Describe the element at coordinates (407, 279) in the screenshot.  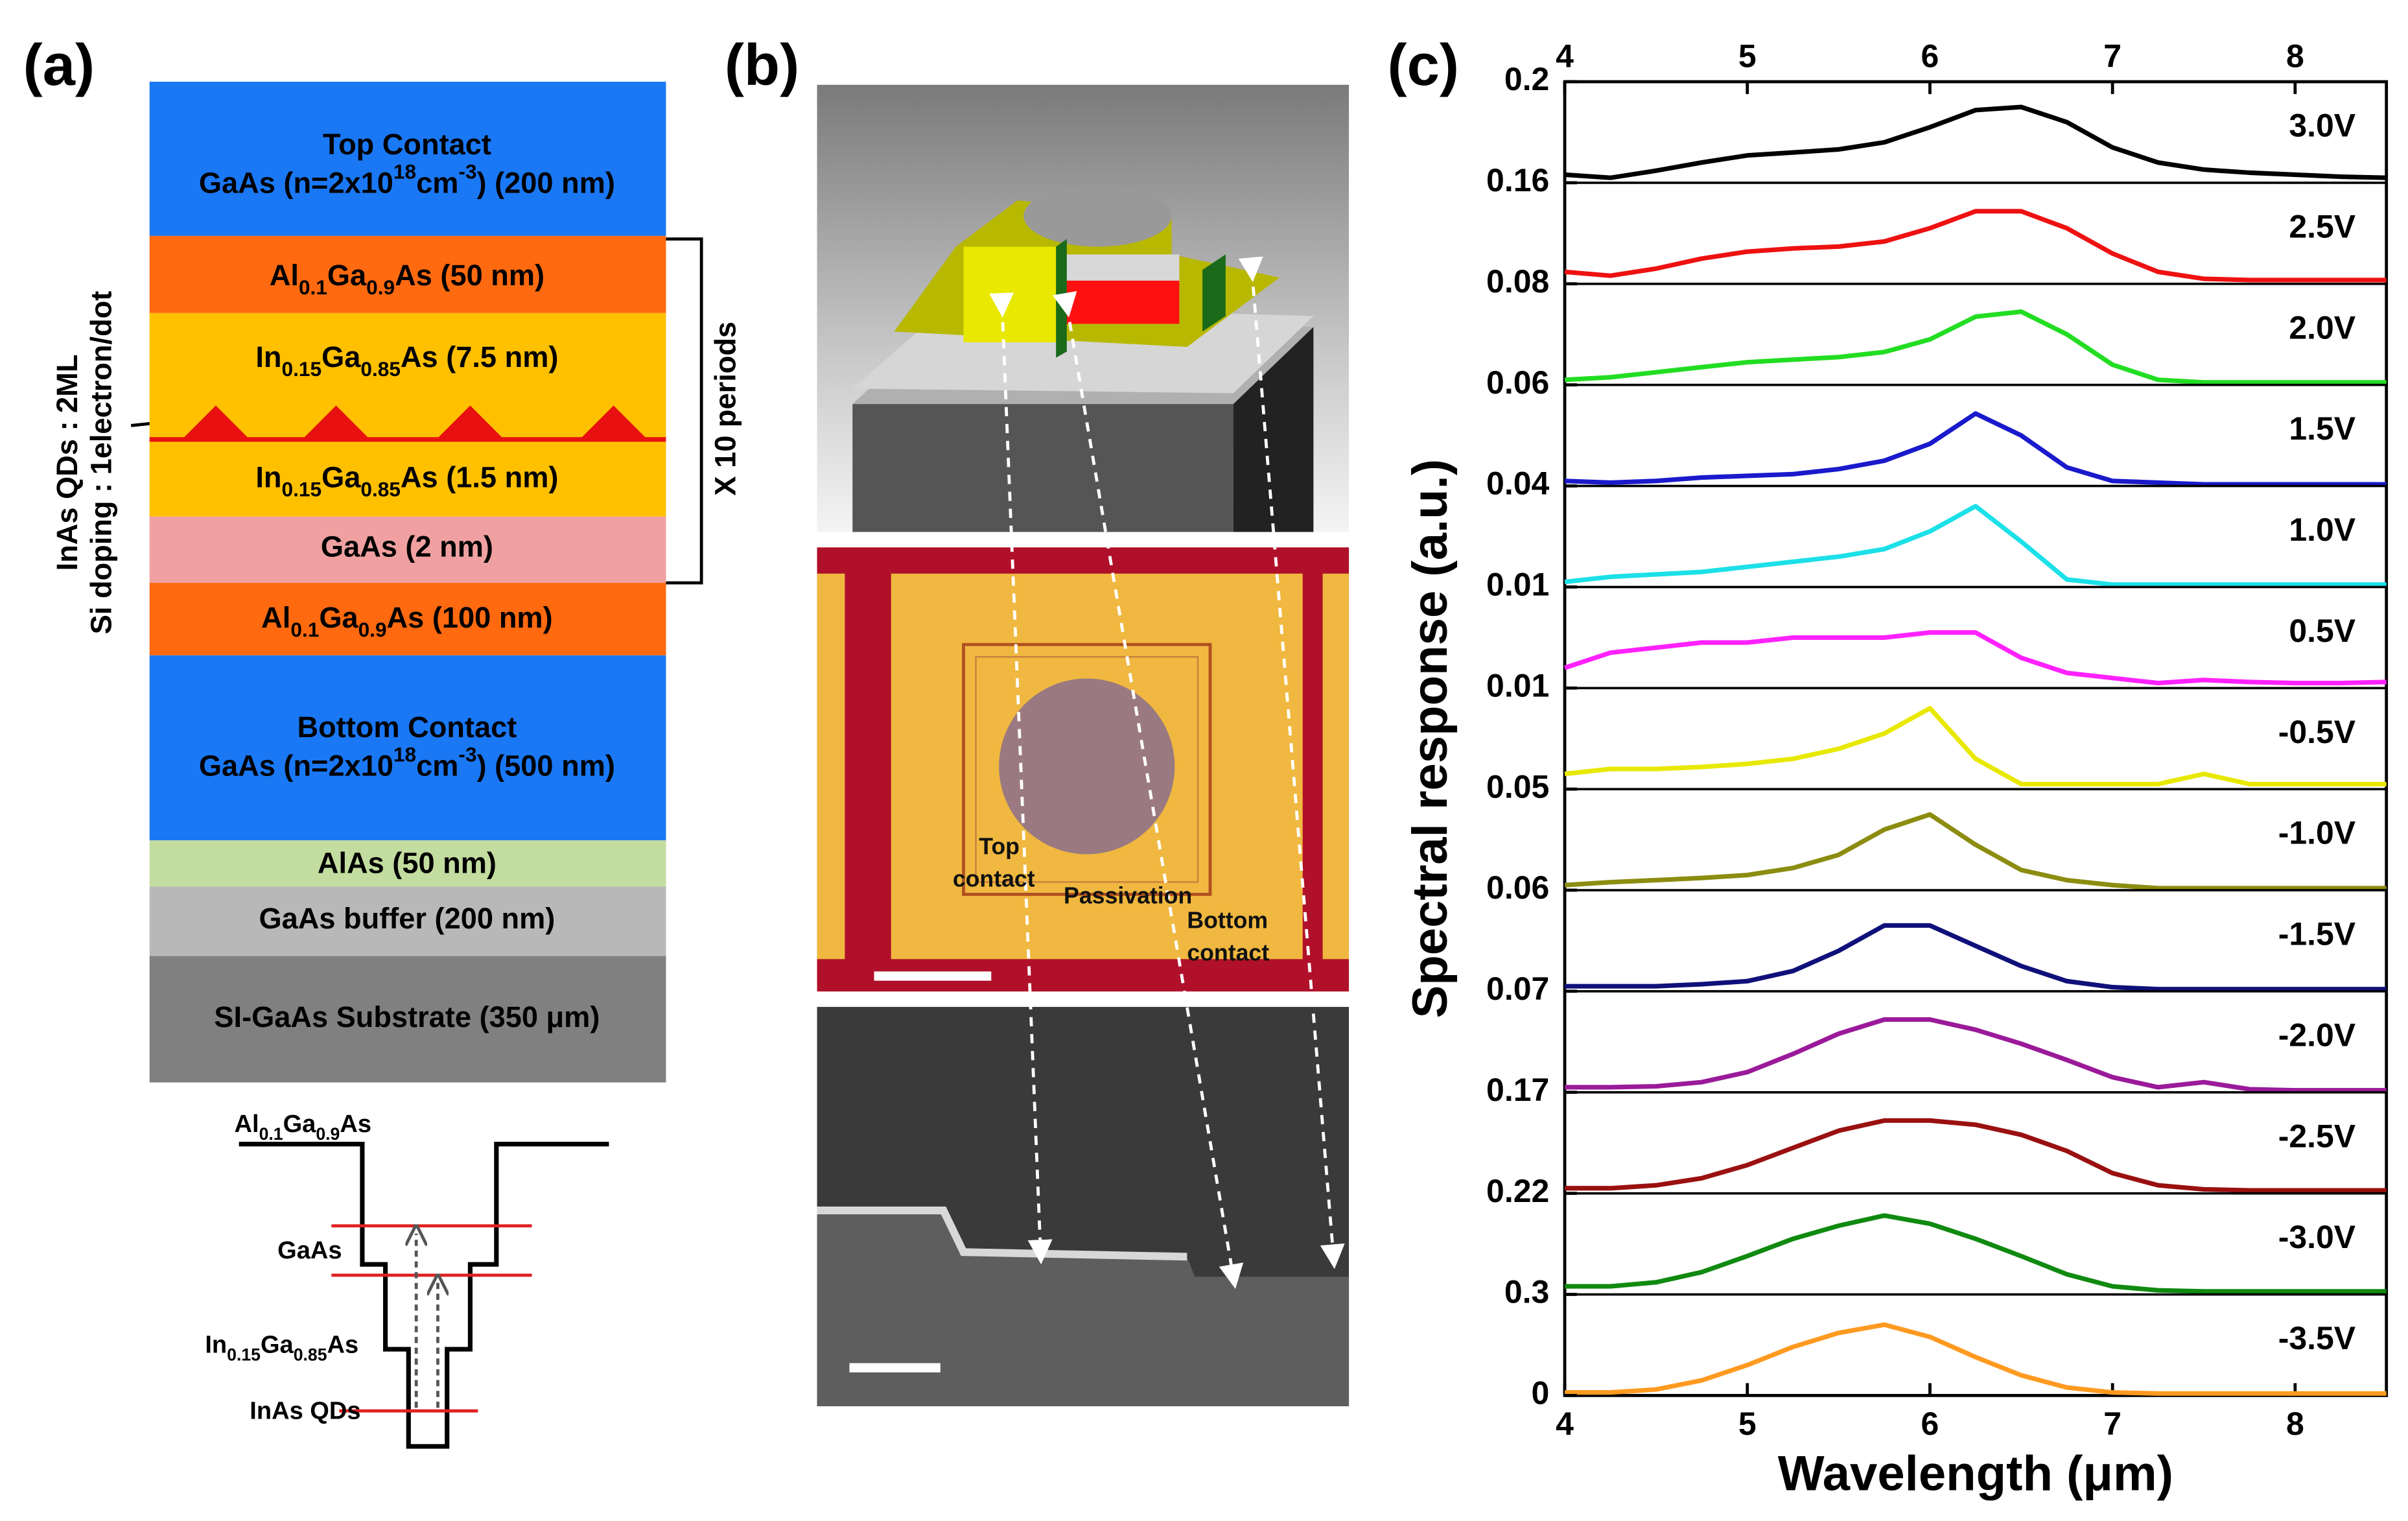
I see `layer-label: Al0.1Ga0.9As (50 nm)` at that location.